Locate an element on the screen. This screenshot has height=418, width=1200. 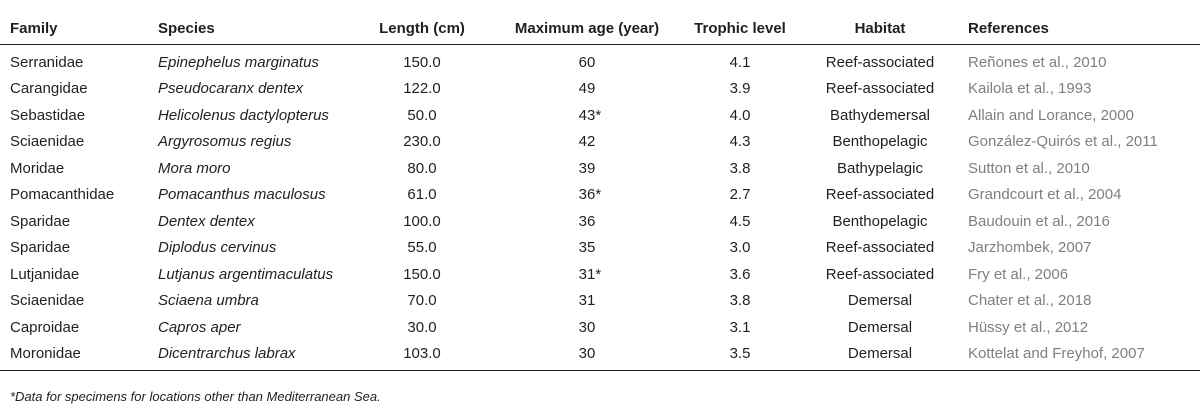
cell-species: Dentex dentex is located at coordinates (206, 221).